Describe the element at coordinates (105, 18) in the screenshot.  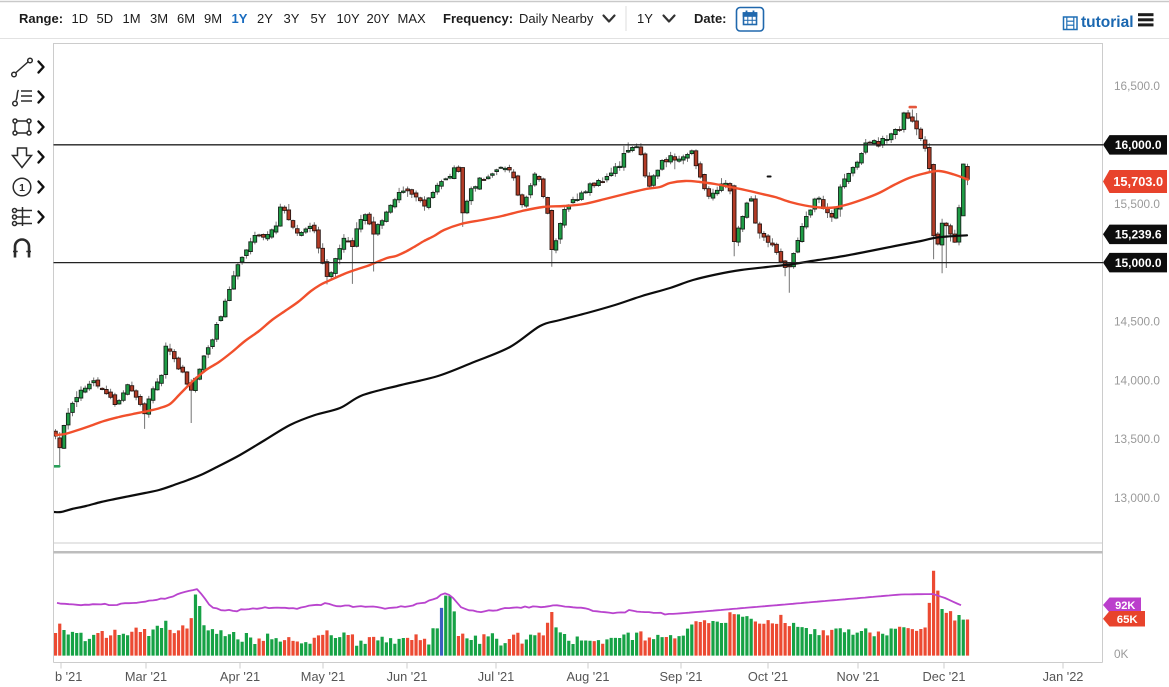
I see `svg-text: 5D` at that location.